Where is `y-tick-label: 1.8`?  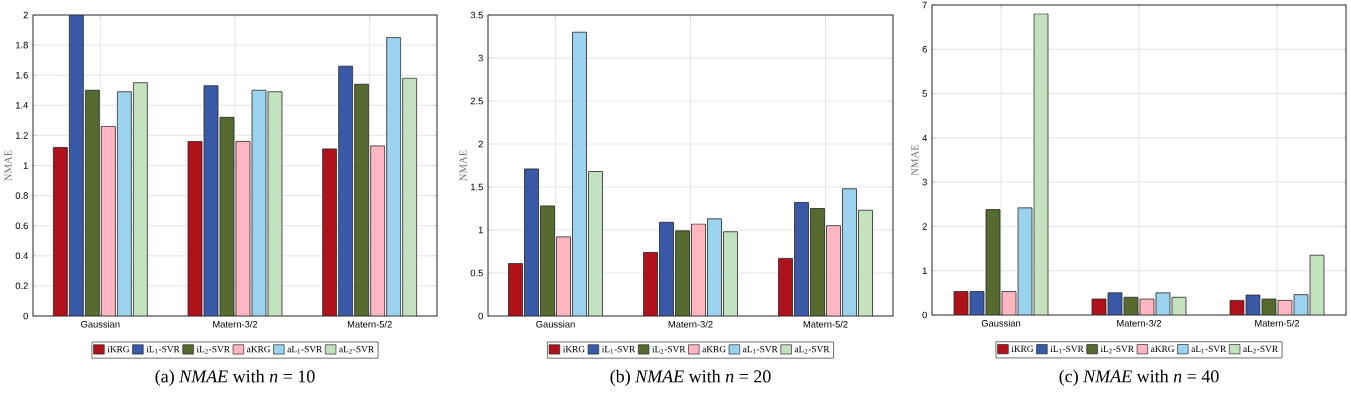
y-tick-label: 1.8 is located at coordinates (22, 45).